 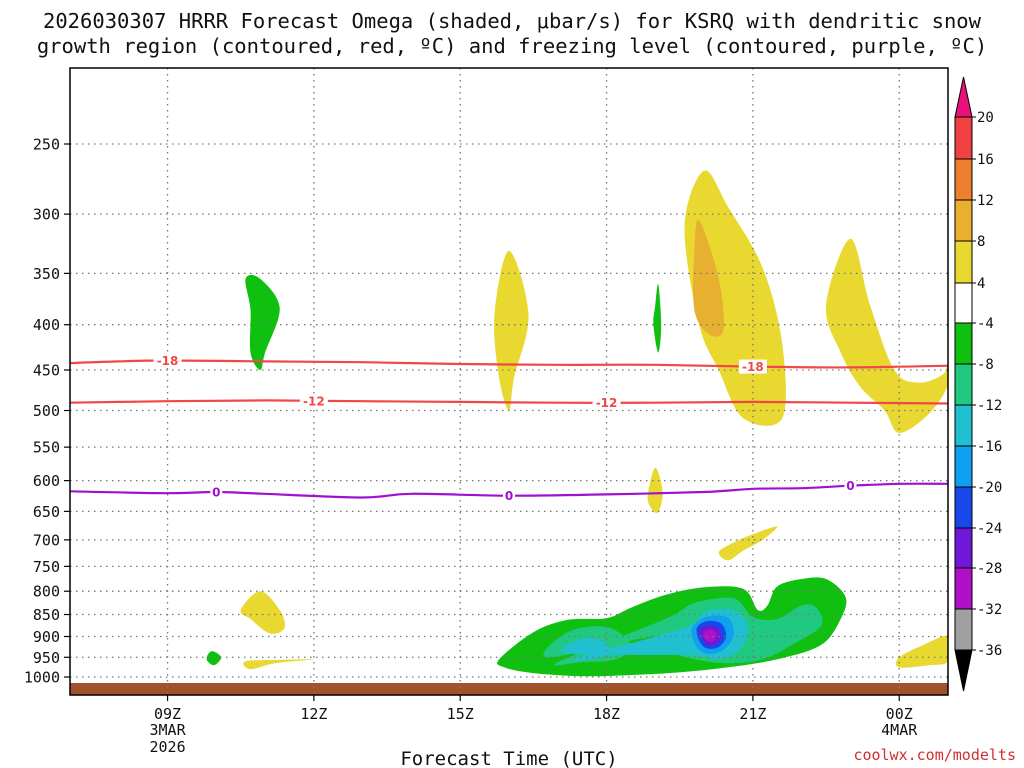 What do you see at coordinates (278, 664) in the screenshot?
I see `omega-yellow-11z-low` at bounding box center [278, 664].